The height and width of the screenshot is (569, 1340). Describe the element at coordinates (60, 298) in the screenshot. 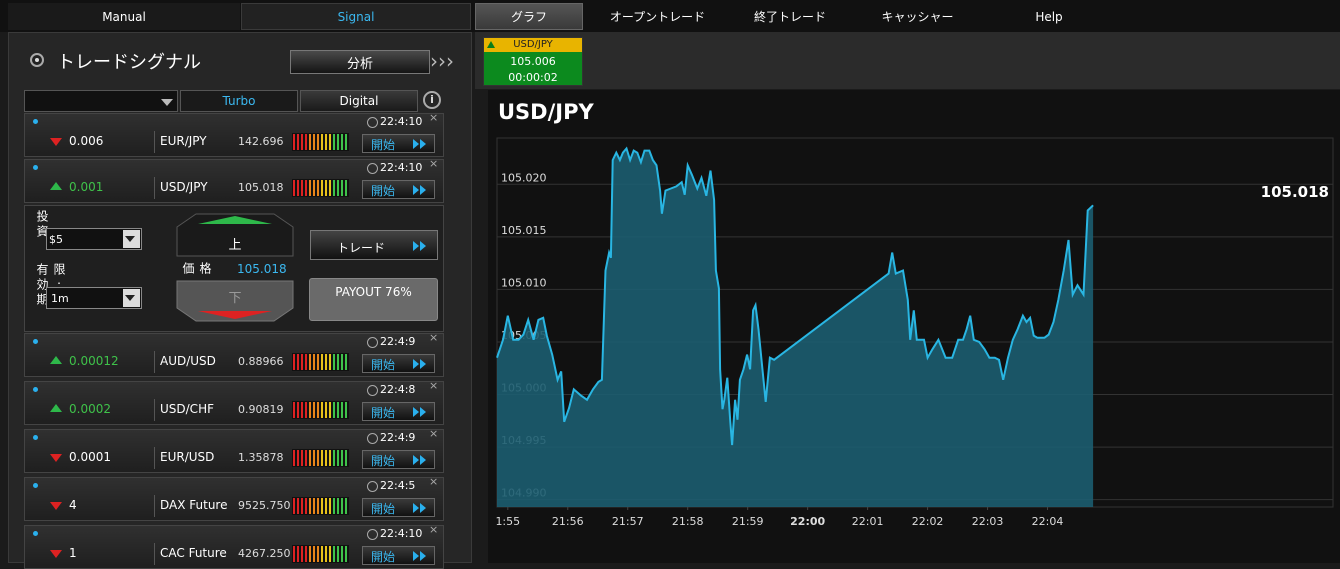

I see `expiry: 1m` at that location.